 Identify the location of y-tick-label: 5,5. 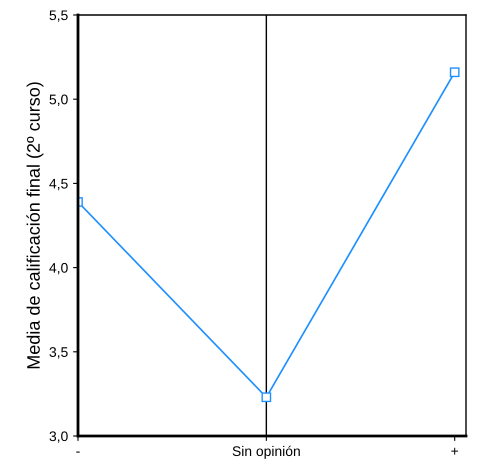
(59, 16).